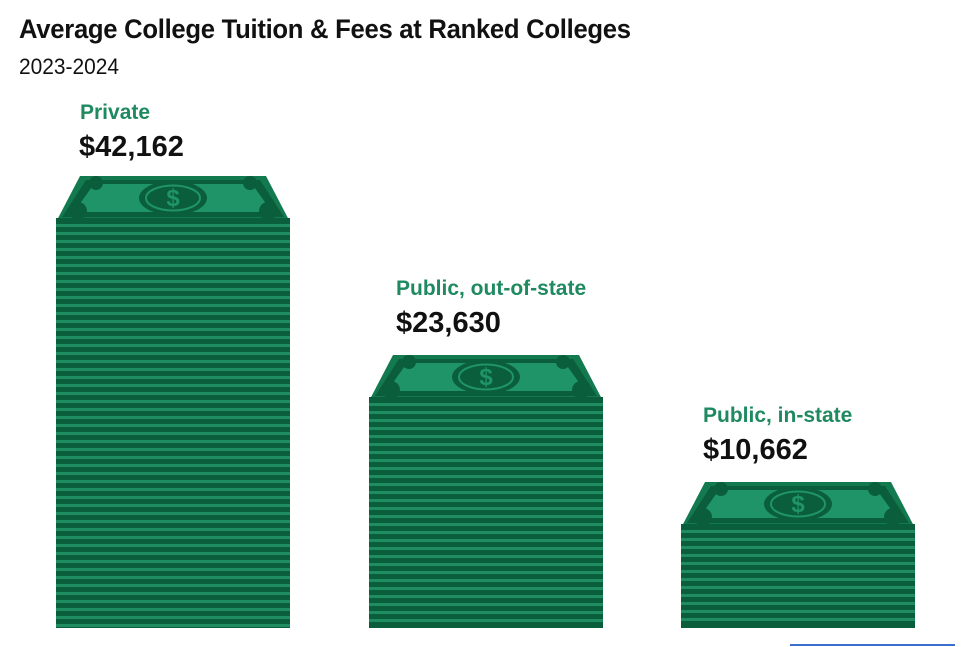  Describe the element at coordinates (778, 415) in the screenshot. I see `bar-label-public-in-state: Public, in-state` at that location.